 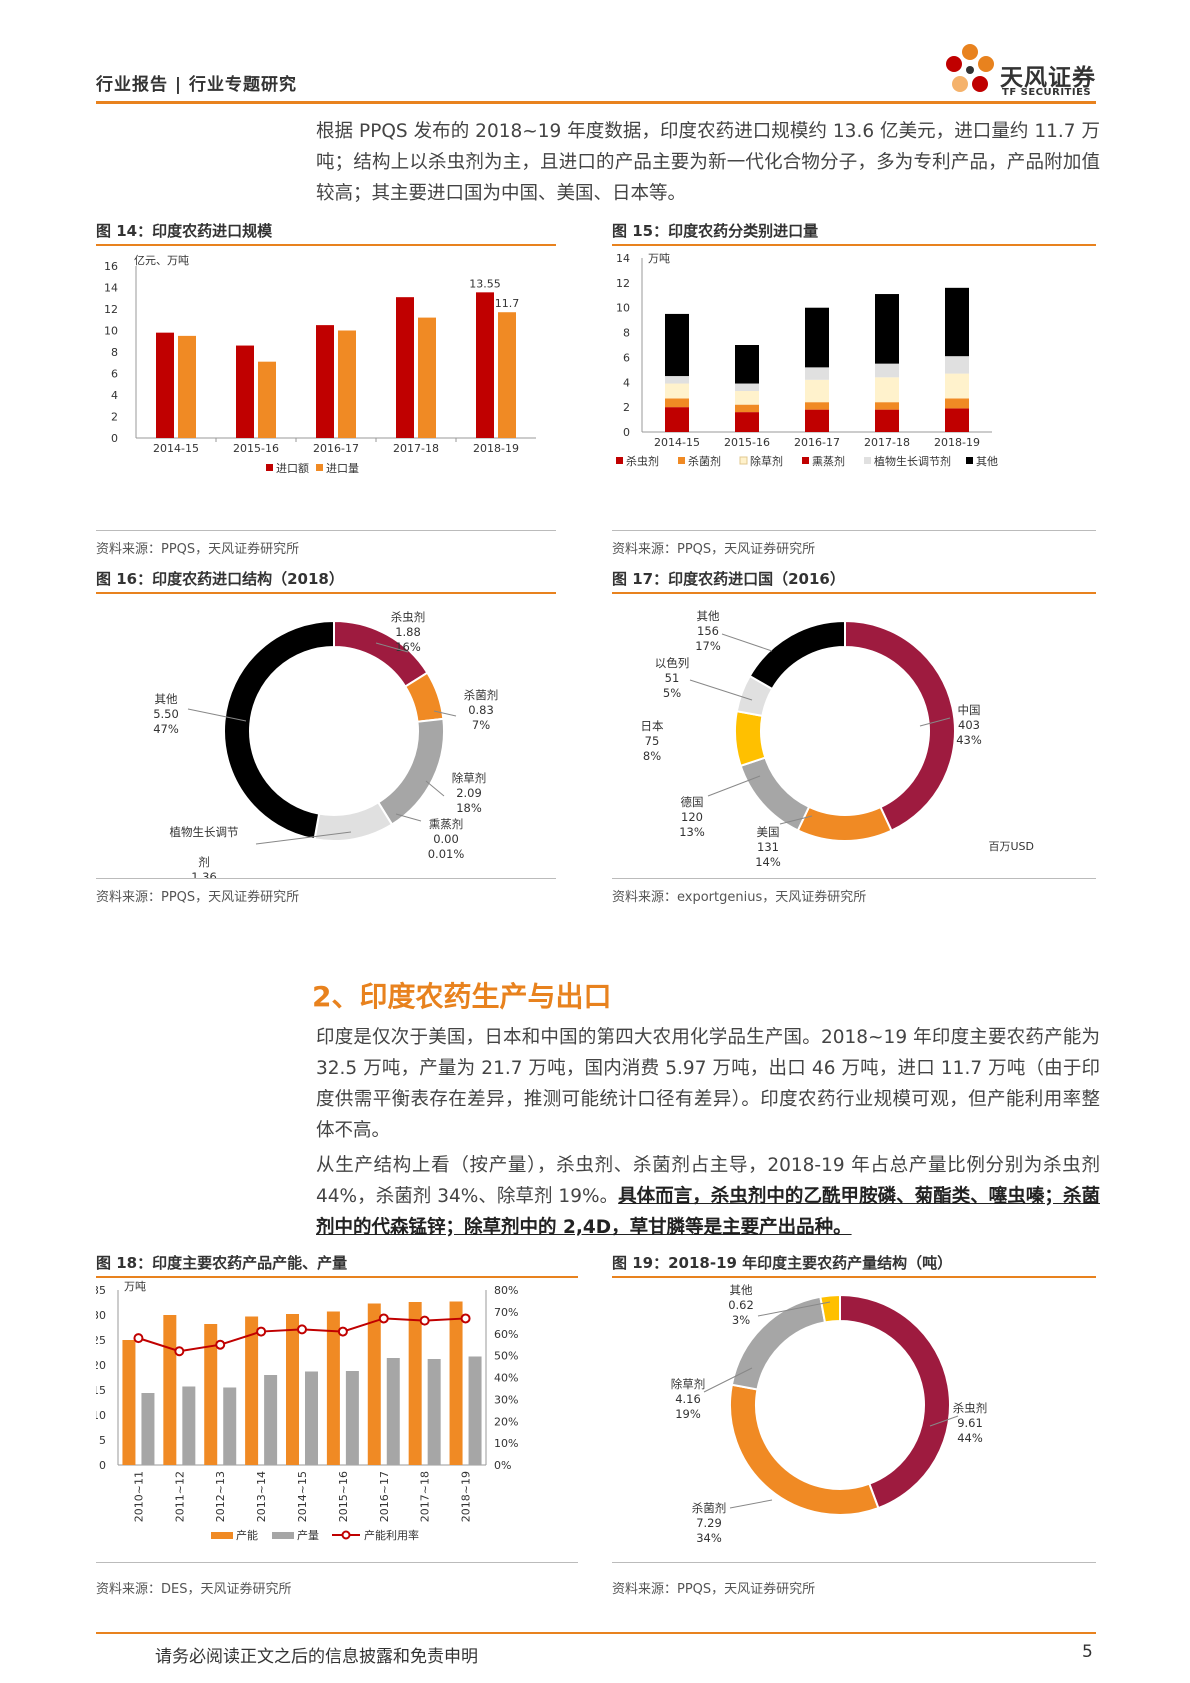 What do you see at coordinates (714, 549) in the screenshot?
I see `fig15-source: 资料来源：PPQS，天风证券研究所` at bounding box center [714, 549].